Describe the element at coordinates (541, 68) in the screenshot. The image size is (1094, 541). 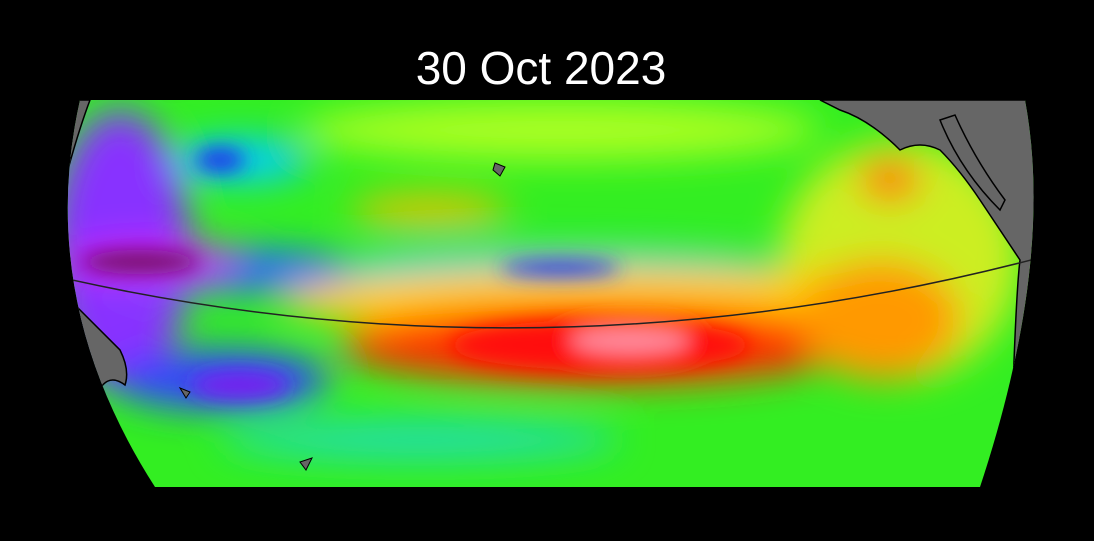
I see `map-title: 30 Oct 2023` at that location.